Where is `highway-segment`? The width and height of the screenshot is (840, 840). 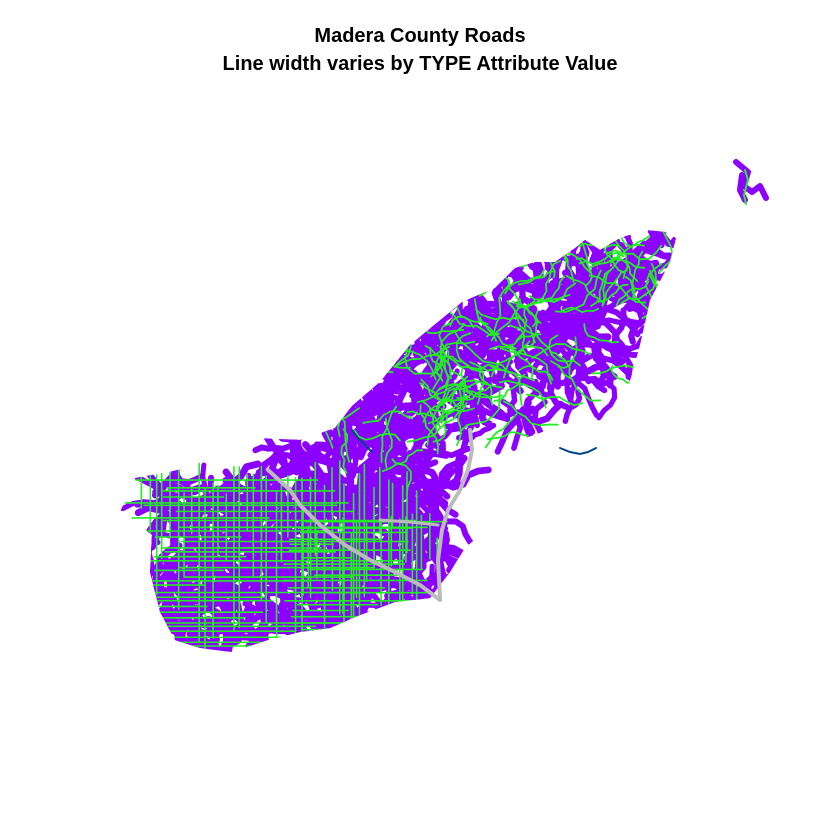 highway-segment is located at coordinates (354, 535).